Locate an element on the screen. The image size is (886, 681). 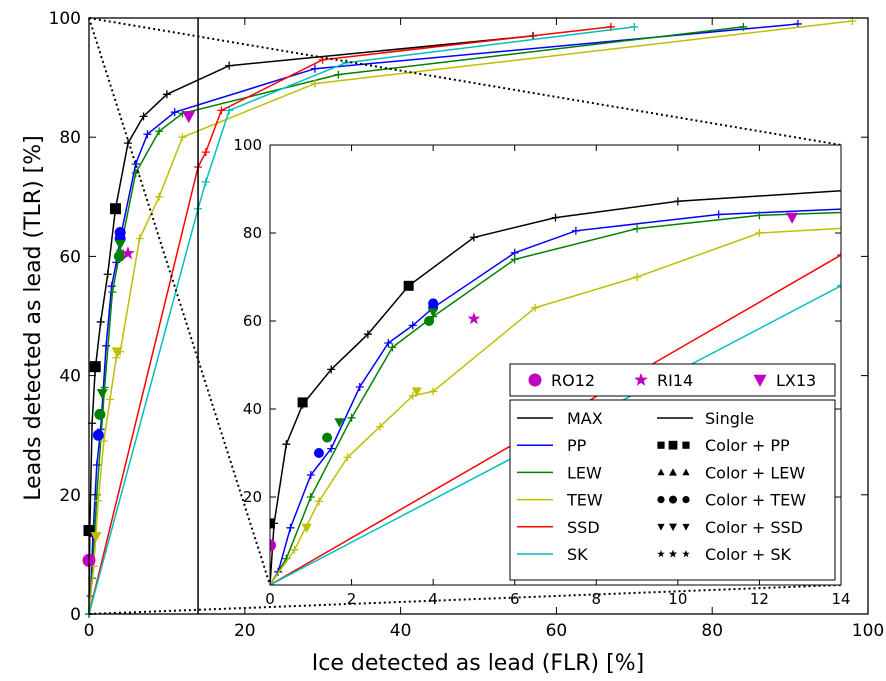
zoom-connector-lower is located at coordinates (465, 599).